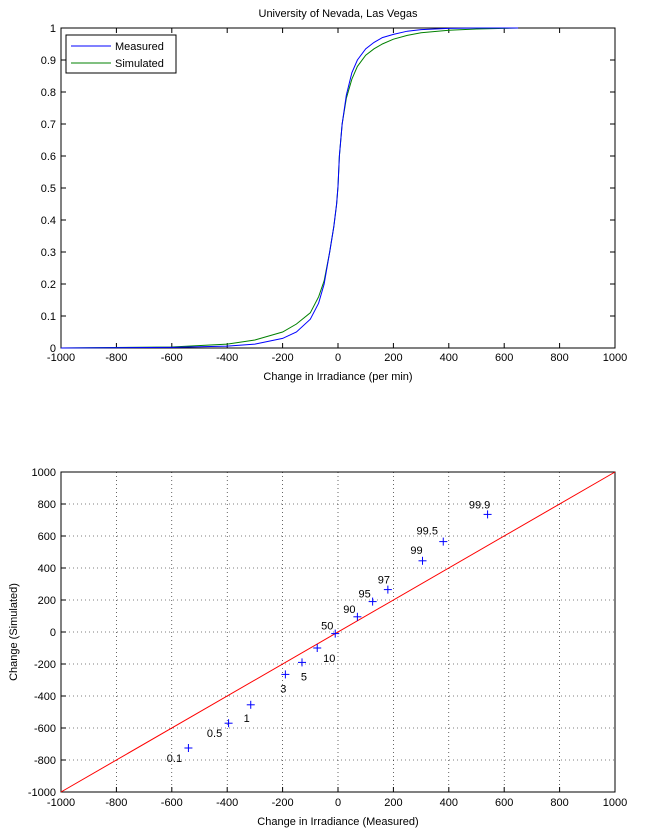 The image size is (650, 835). I want to click on qq-point-label: 90, so click(349, 610).